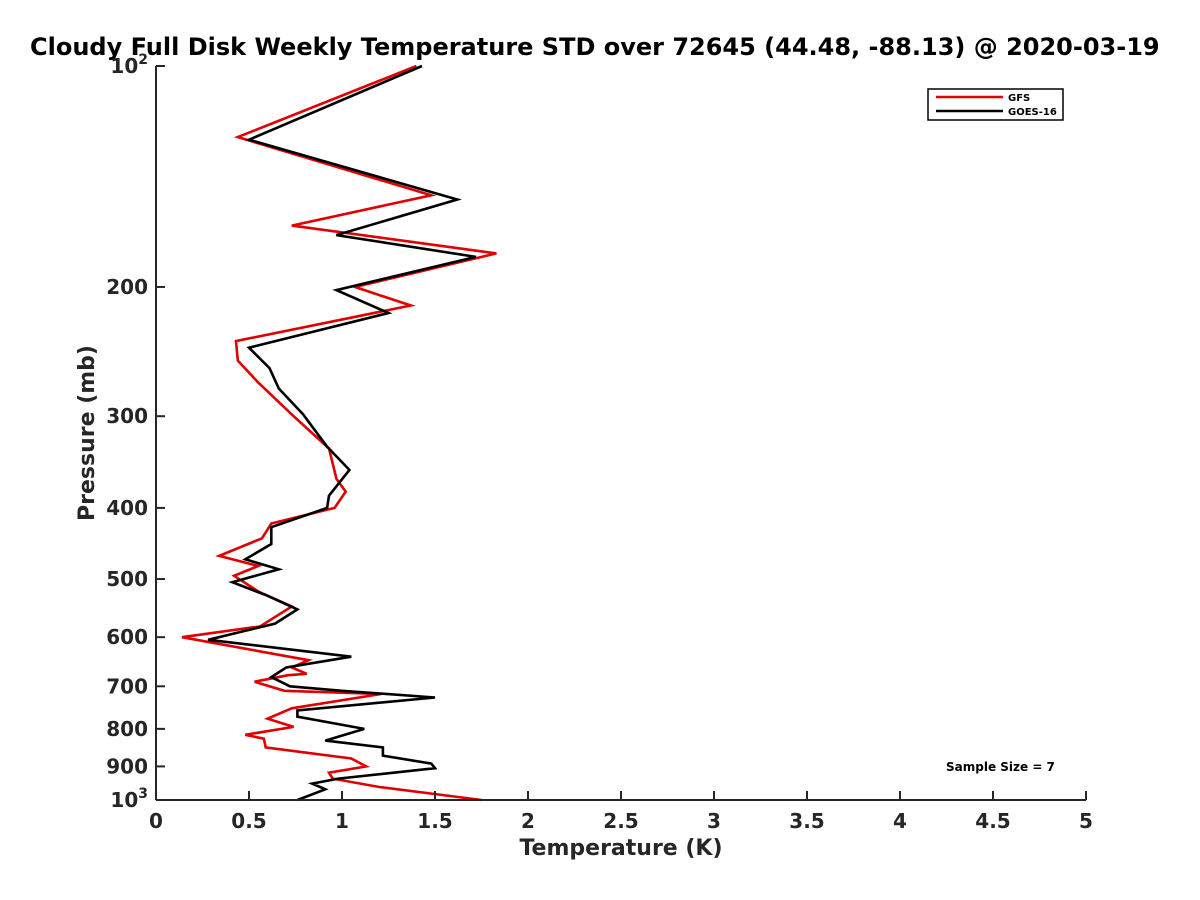 The image size is (1200, 900). Describe the element at coordinates (1086, 821) in the screenshot. I see `x-tick-label: 5` at that location.